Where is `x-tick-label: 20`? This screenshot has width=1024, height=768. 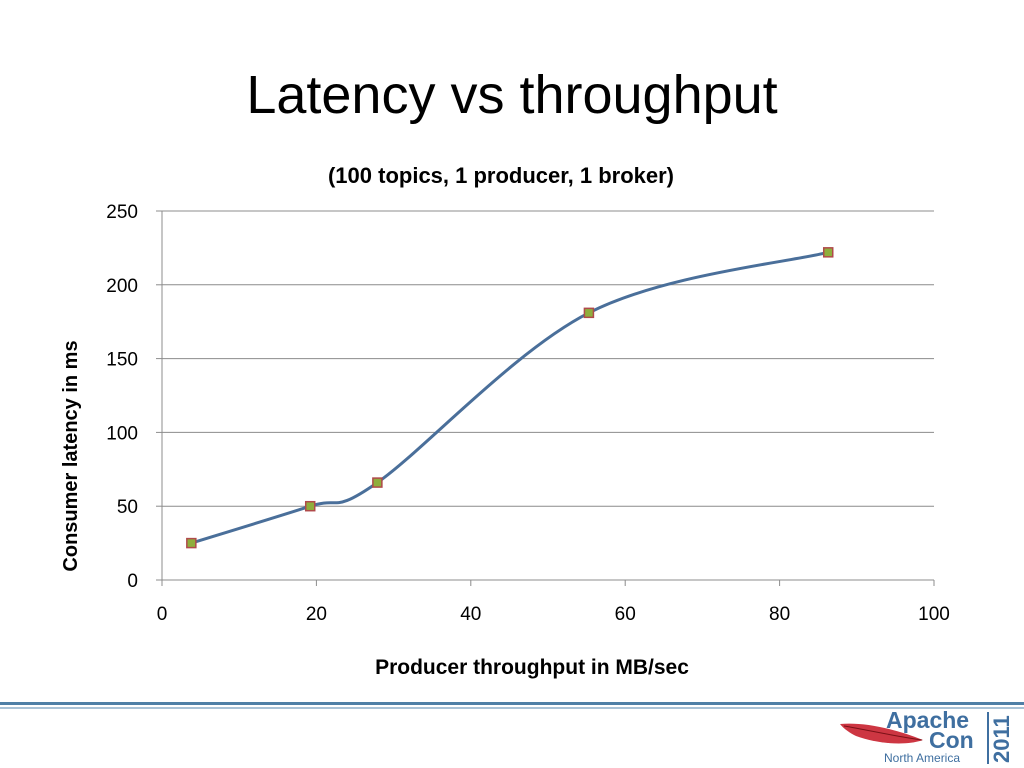
x-tick-label: 20 is located at coordinates (316, 614).